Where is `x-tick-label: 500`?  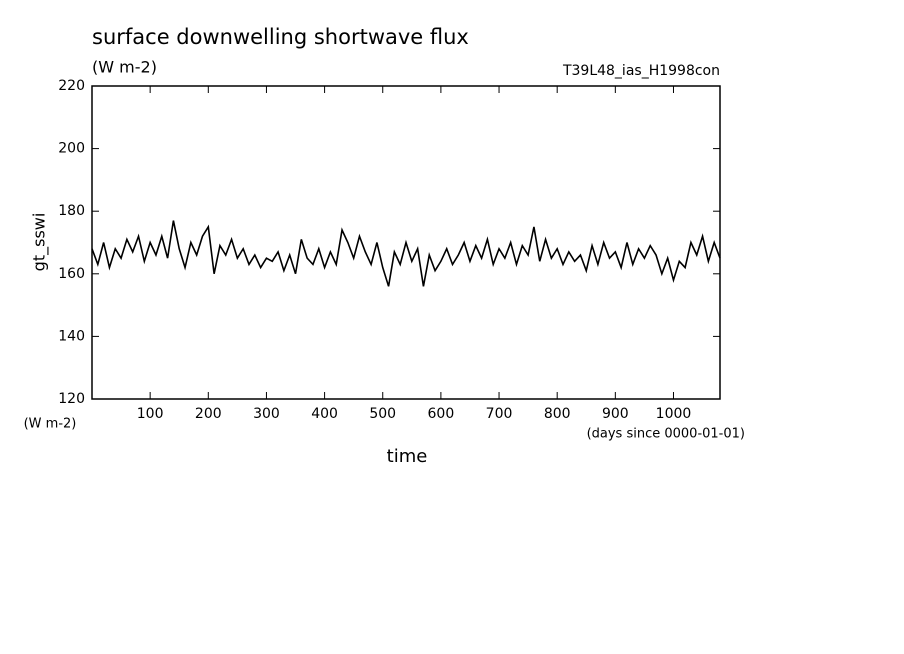 x-tick-label: 500 is located at coordinates (382, 414).